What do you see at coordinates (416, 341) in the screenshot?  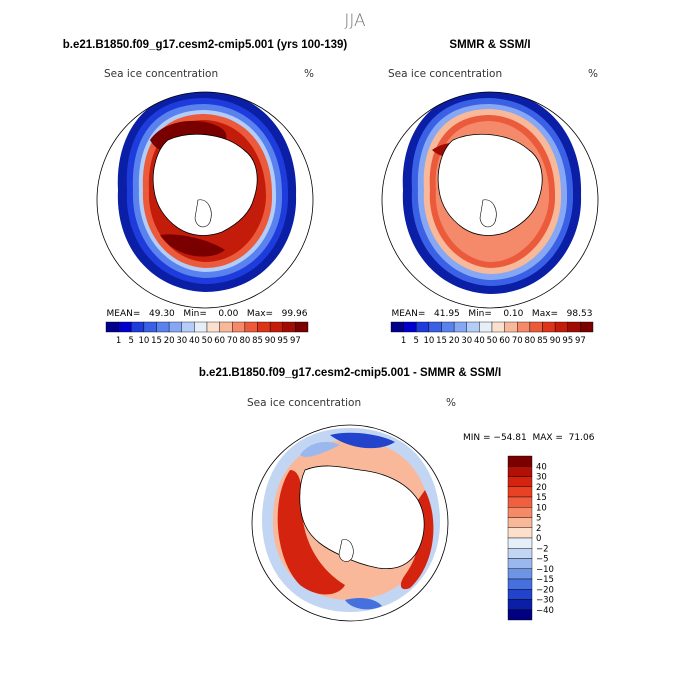 I see `obs-colorbar-tick-label: 5` at bounding box center [416, 341].